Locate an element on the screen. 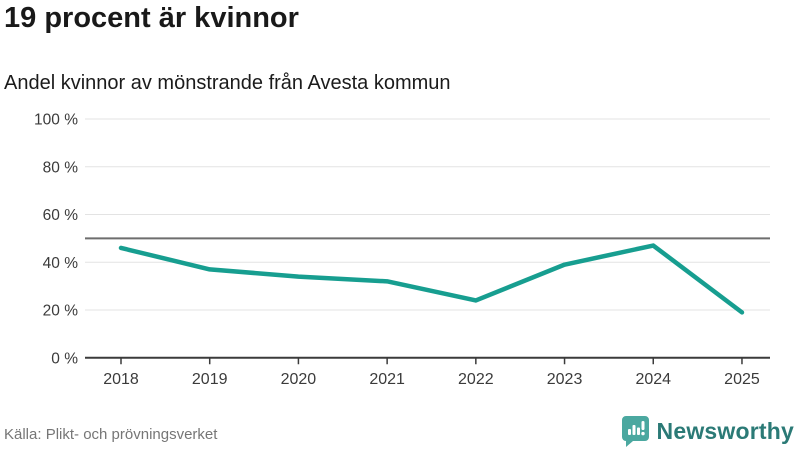  x-tick-label: 2019 is located at coordinates (210, 379).